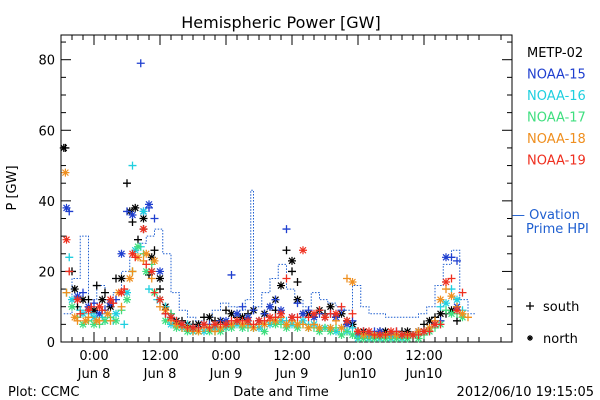  I want to click on ovation-label-2: Prime HPI, so click(557, 229).